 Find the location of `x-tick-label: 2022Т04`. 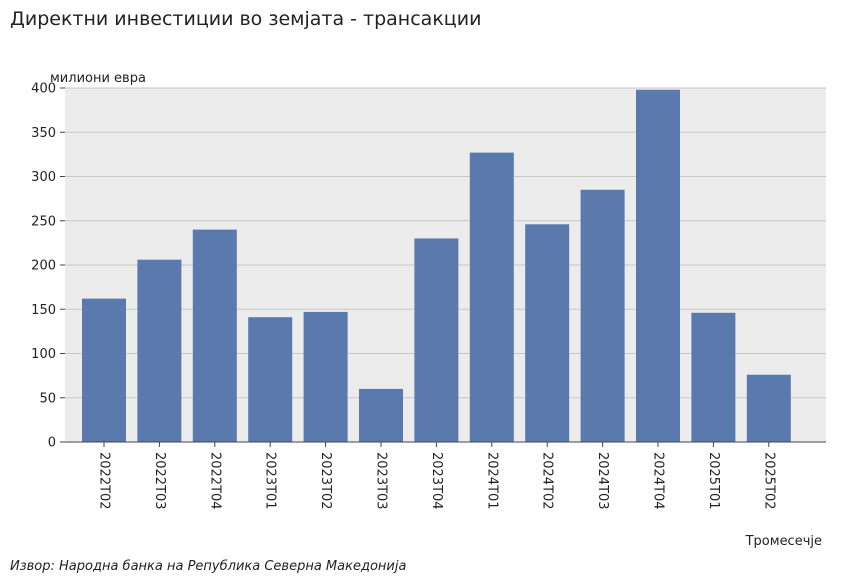

x-tick-label: 2022Т04 is located at coordinates (214, 481).